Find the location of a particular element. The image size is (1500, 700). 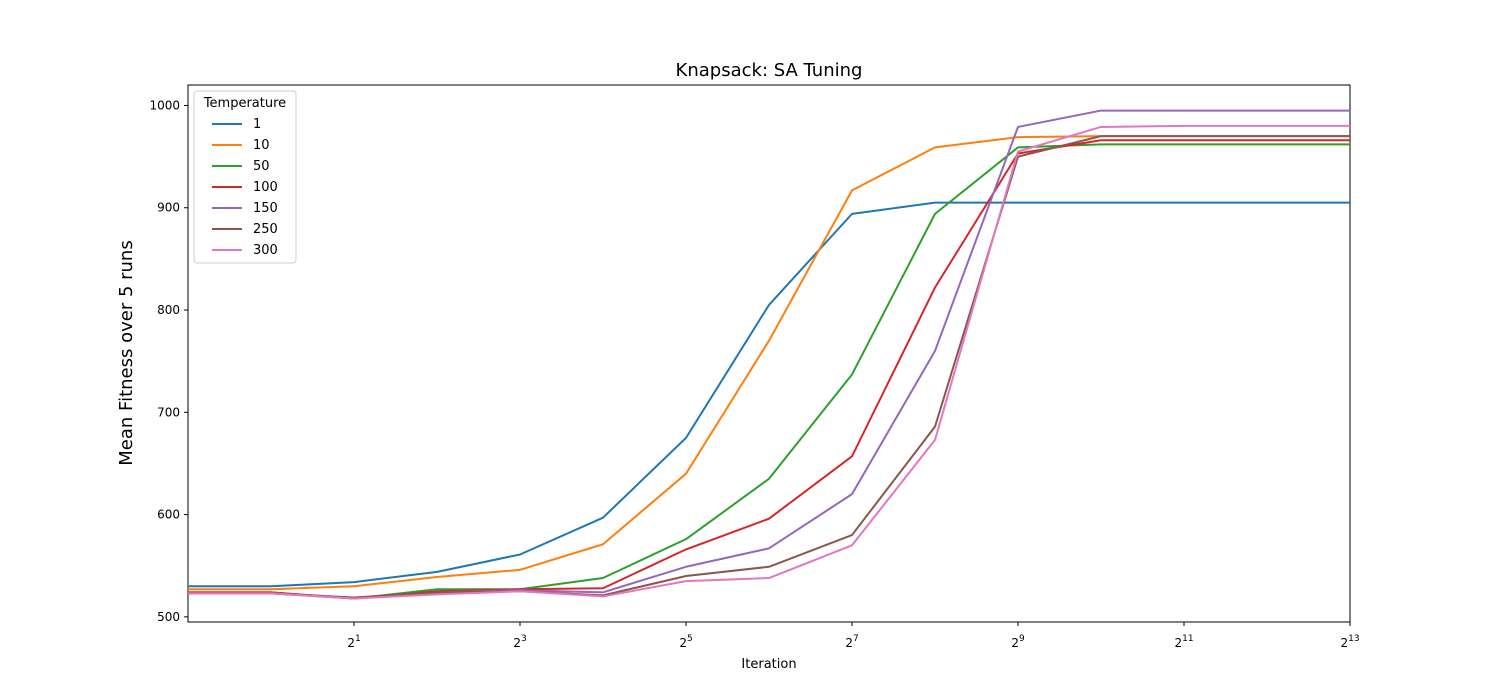

legend-label-100: 100 is located at coordinates (265, 187).